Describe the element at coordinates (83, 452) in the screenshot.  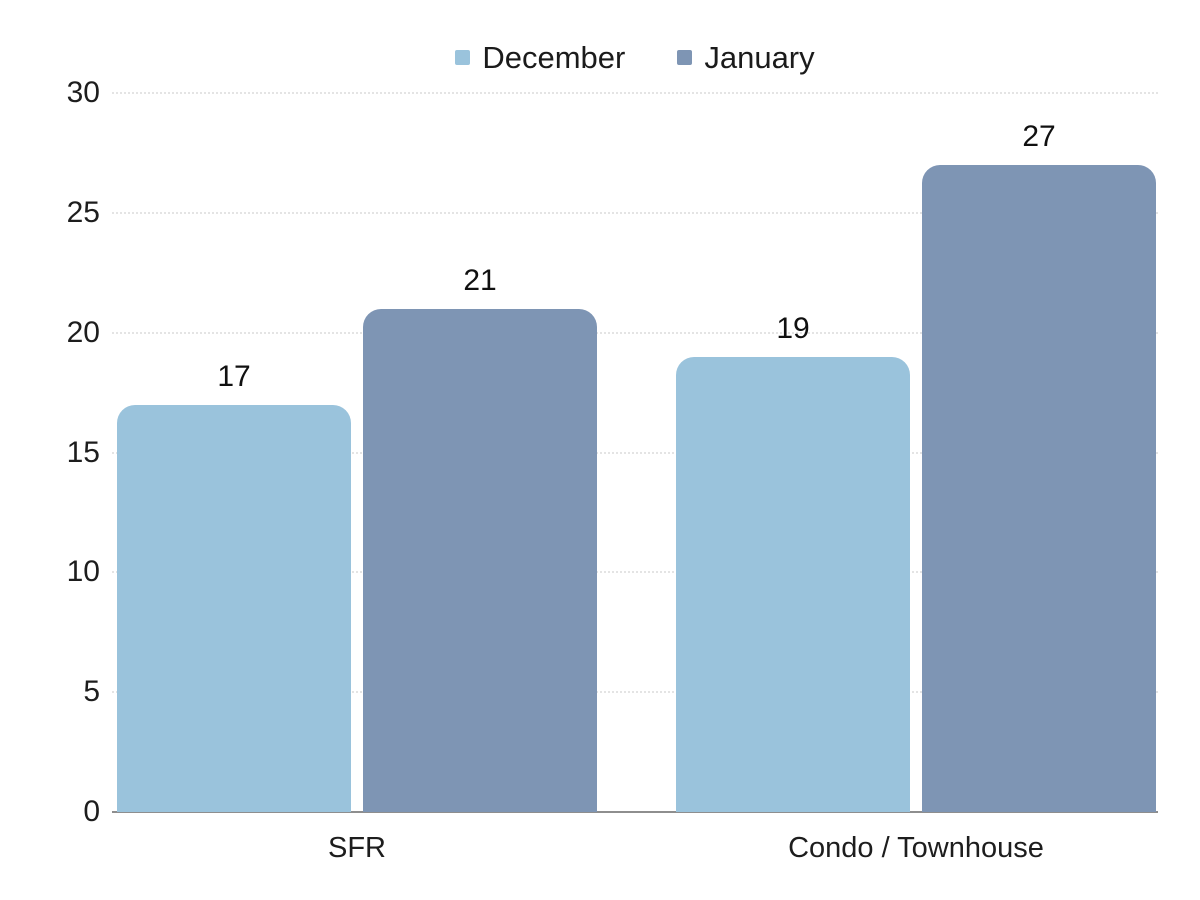
I see `y-axis-tick-label: 15` at that location.